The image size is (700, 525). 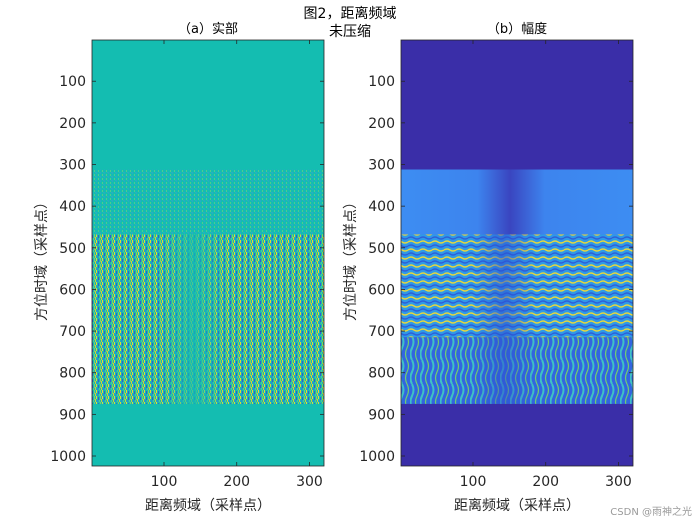 I want to click on figure-title-line1: 图2，距离频域, so click(x=350, y=14).